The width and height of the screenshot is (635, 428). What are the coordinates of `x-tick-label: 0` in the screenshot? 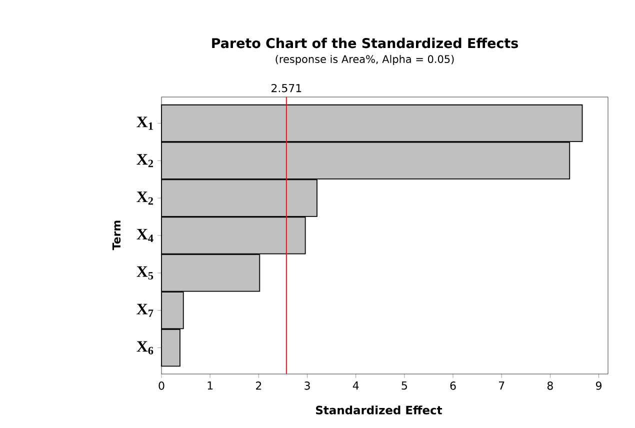 It's located at (161, 386).